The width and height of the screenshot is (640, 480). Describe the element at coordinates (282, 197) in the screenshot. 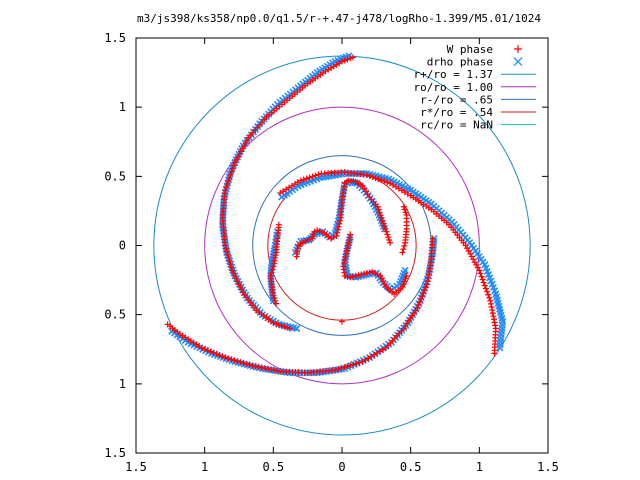

I see `drho-phase-point` at that location.